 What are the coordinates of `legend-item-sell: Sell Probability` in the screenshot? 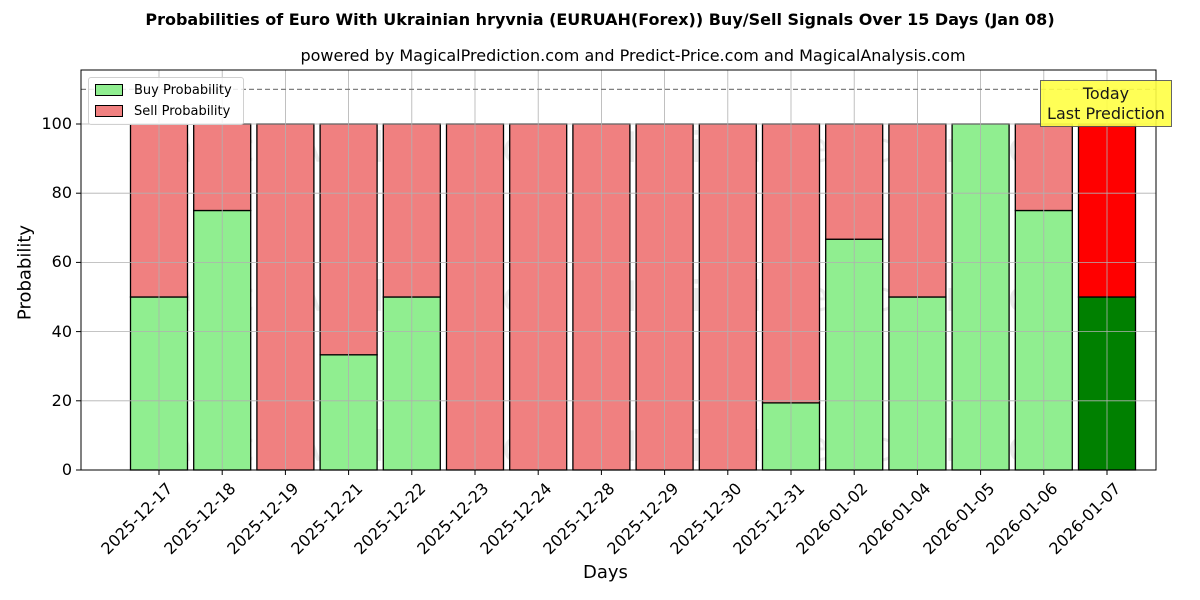 It's located at (162, 111).